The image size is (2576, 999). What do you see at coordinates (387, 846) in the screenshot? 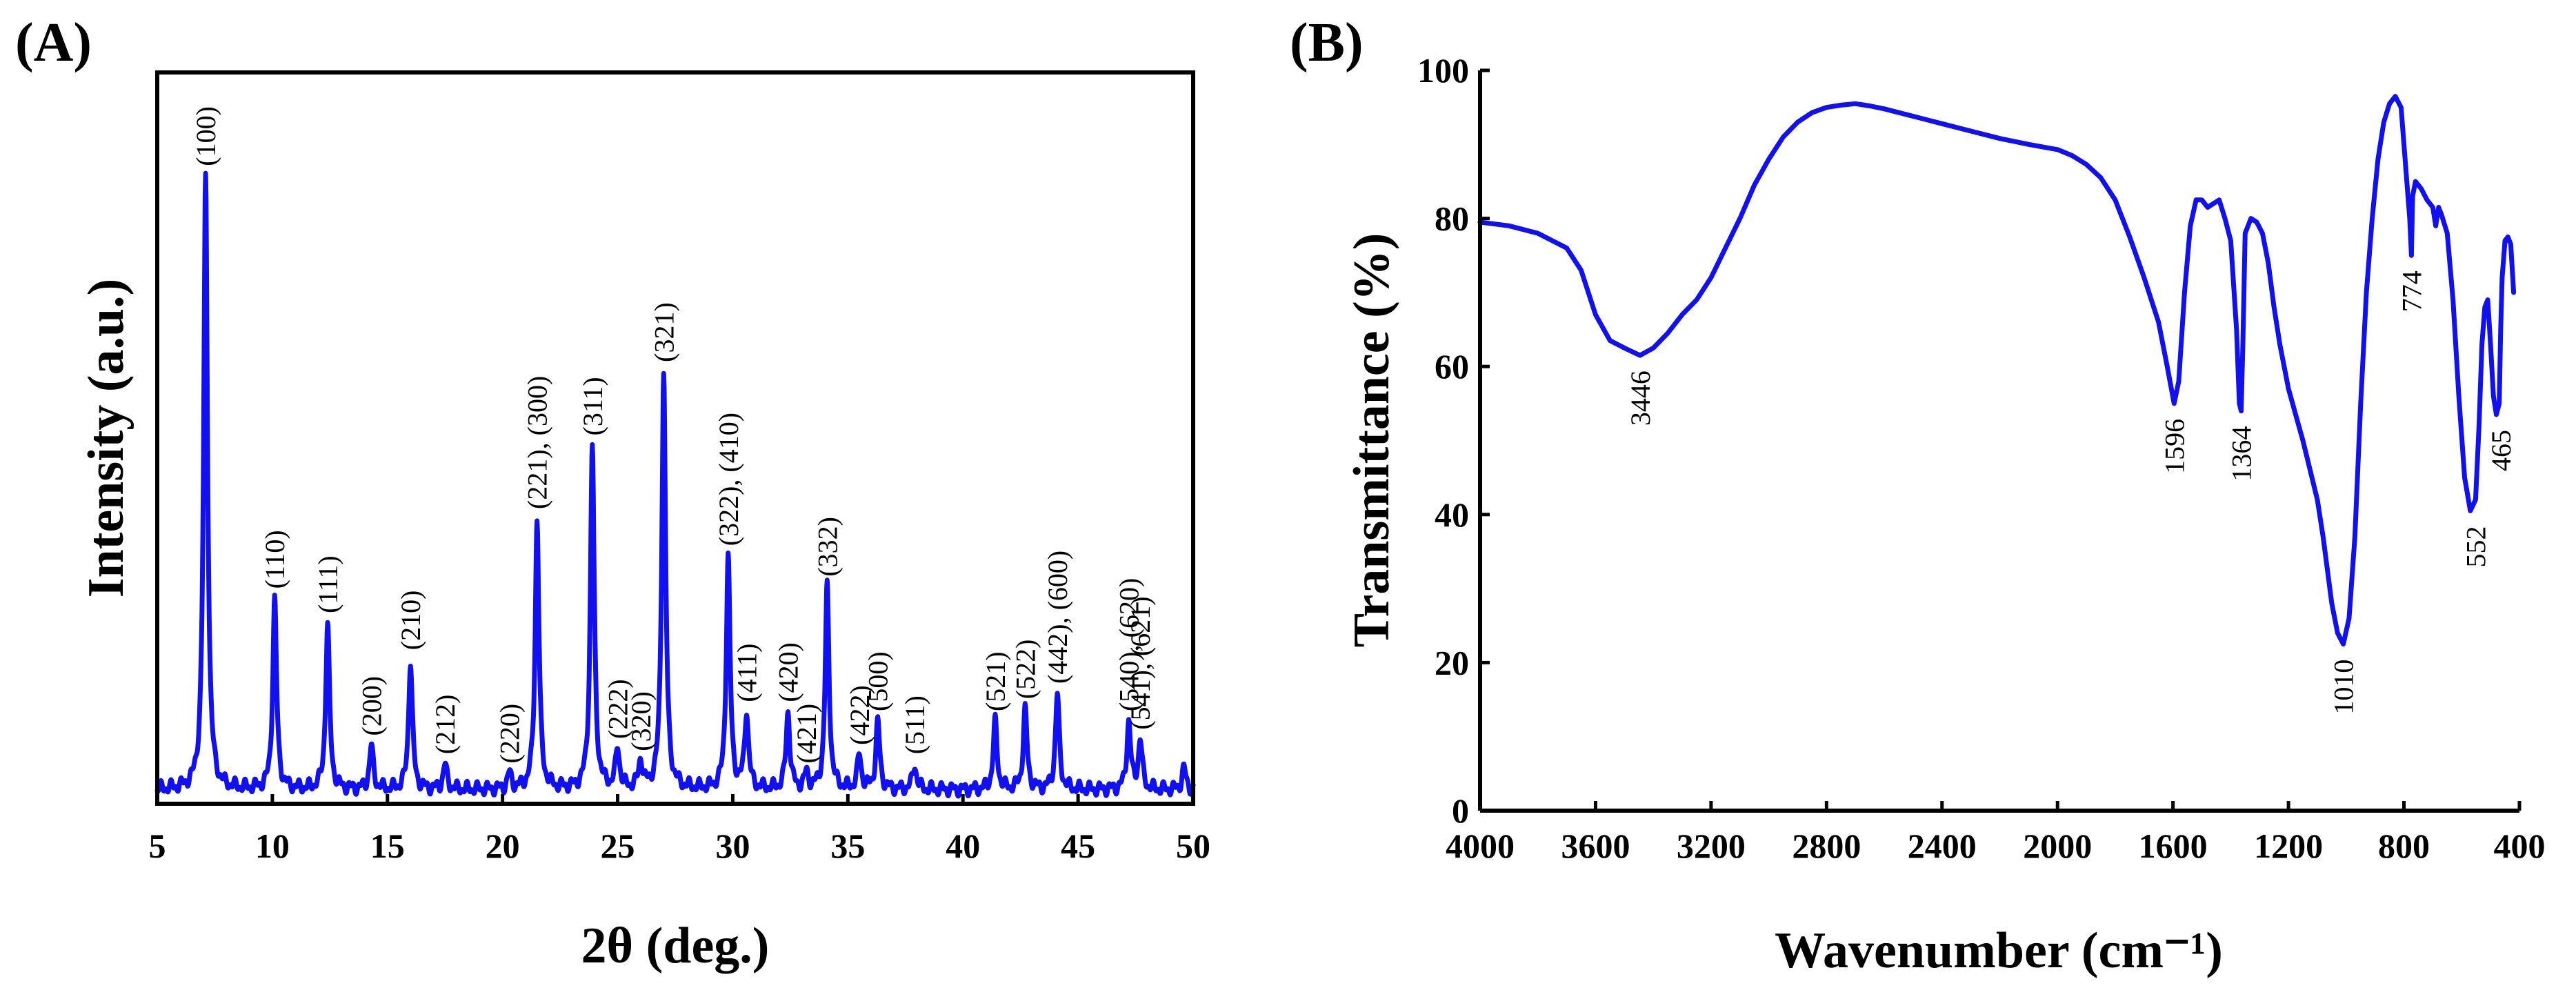
I see `xrd-x-tick-label: 15` at bounding box center [387, 846].